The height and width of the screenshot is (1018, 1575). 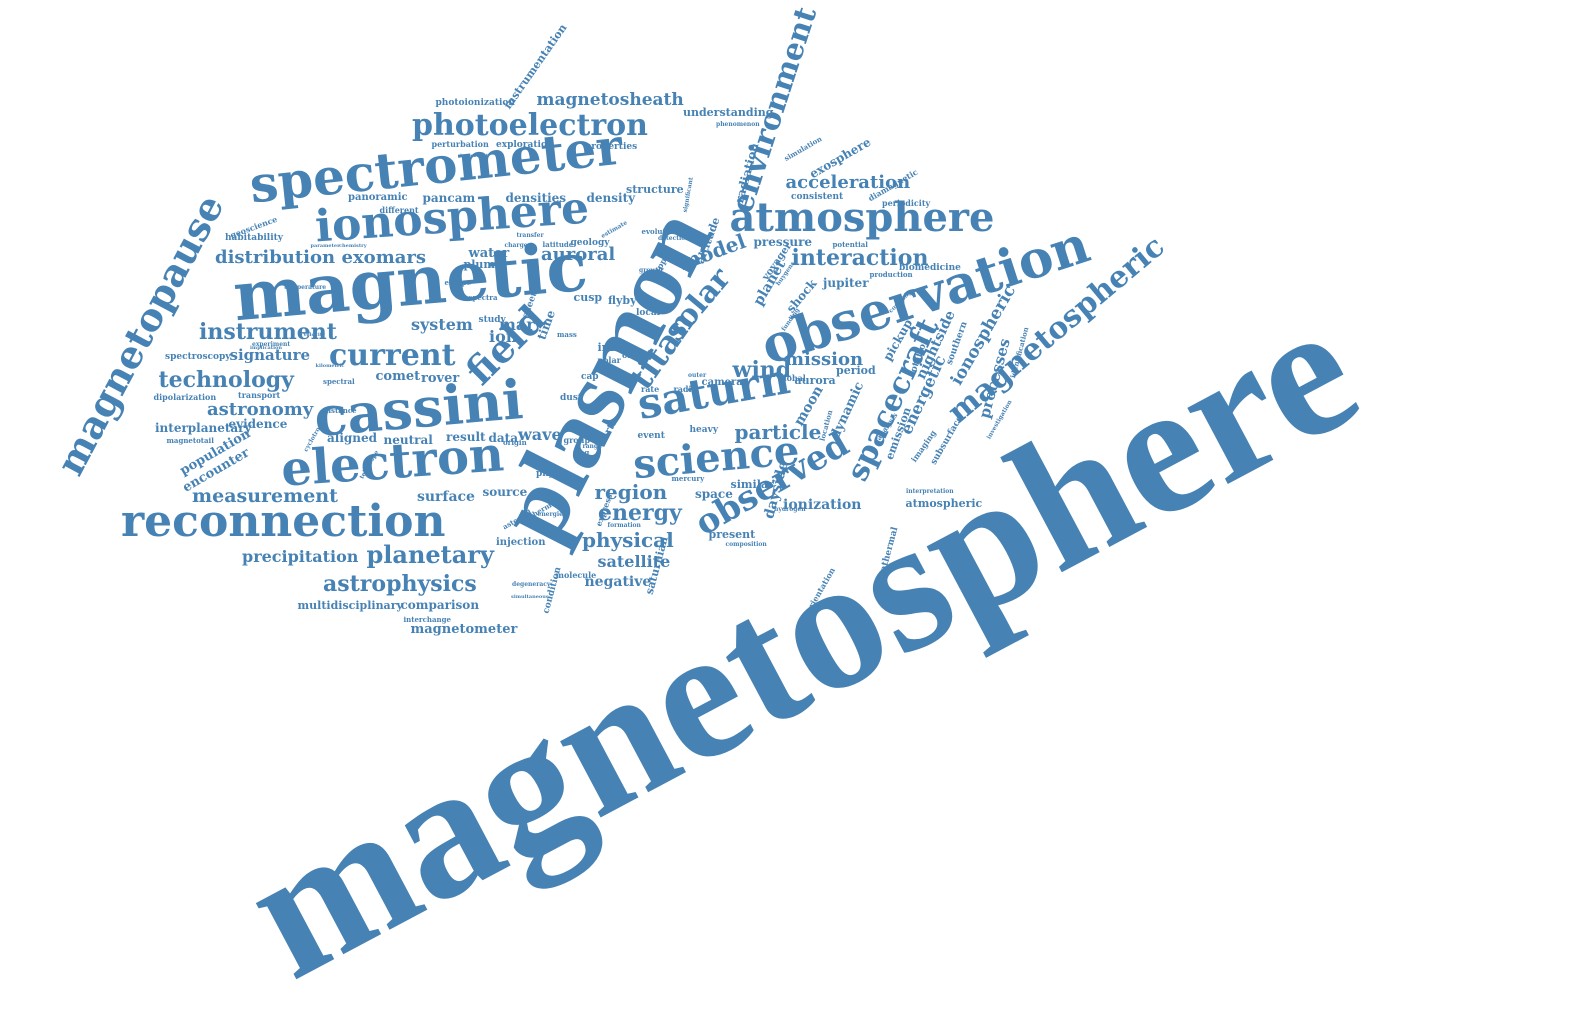 I want to click on word-mar: mar, so click(x=517, y=324).